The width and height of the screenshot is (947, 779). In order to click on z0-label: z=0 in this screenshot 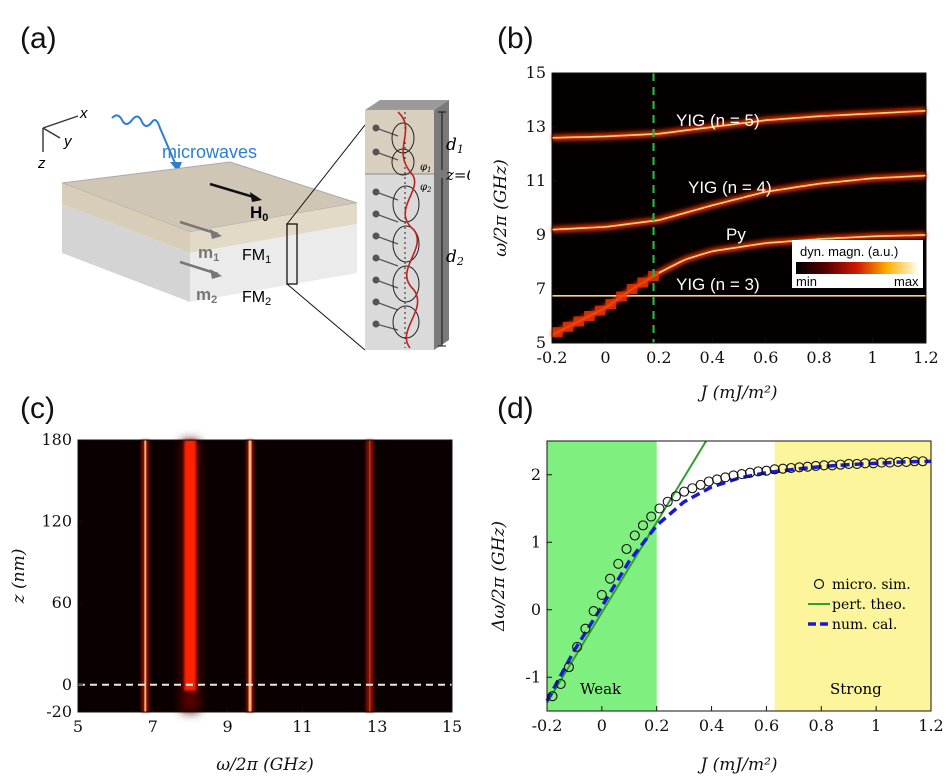, I will do `click(457, 175)`.